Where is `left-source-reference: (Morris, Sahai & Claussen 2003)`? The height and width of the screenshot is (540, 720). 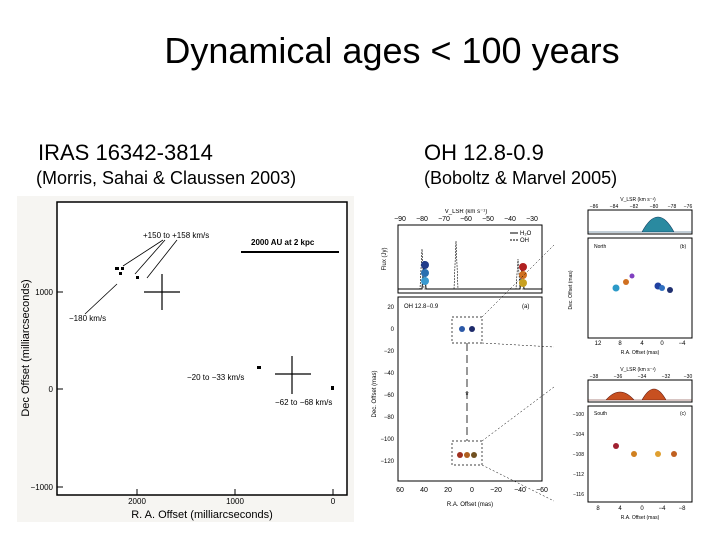 left-source-reference: (Morris, Sahai & Claussen 2003) is located at coordinates (166, 178).